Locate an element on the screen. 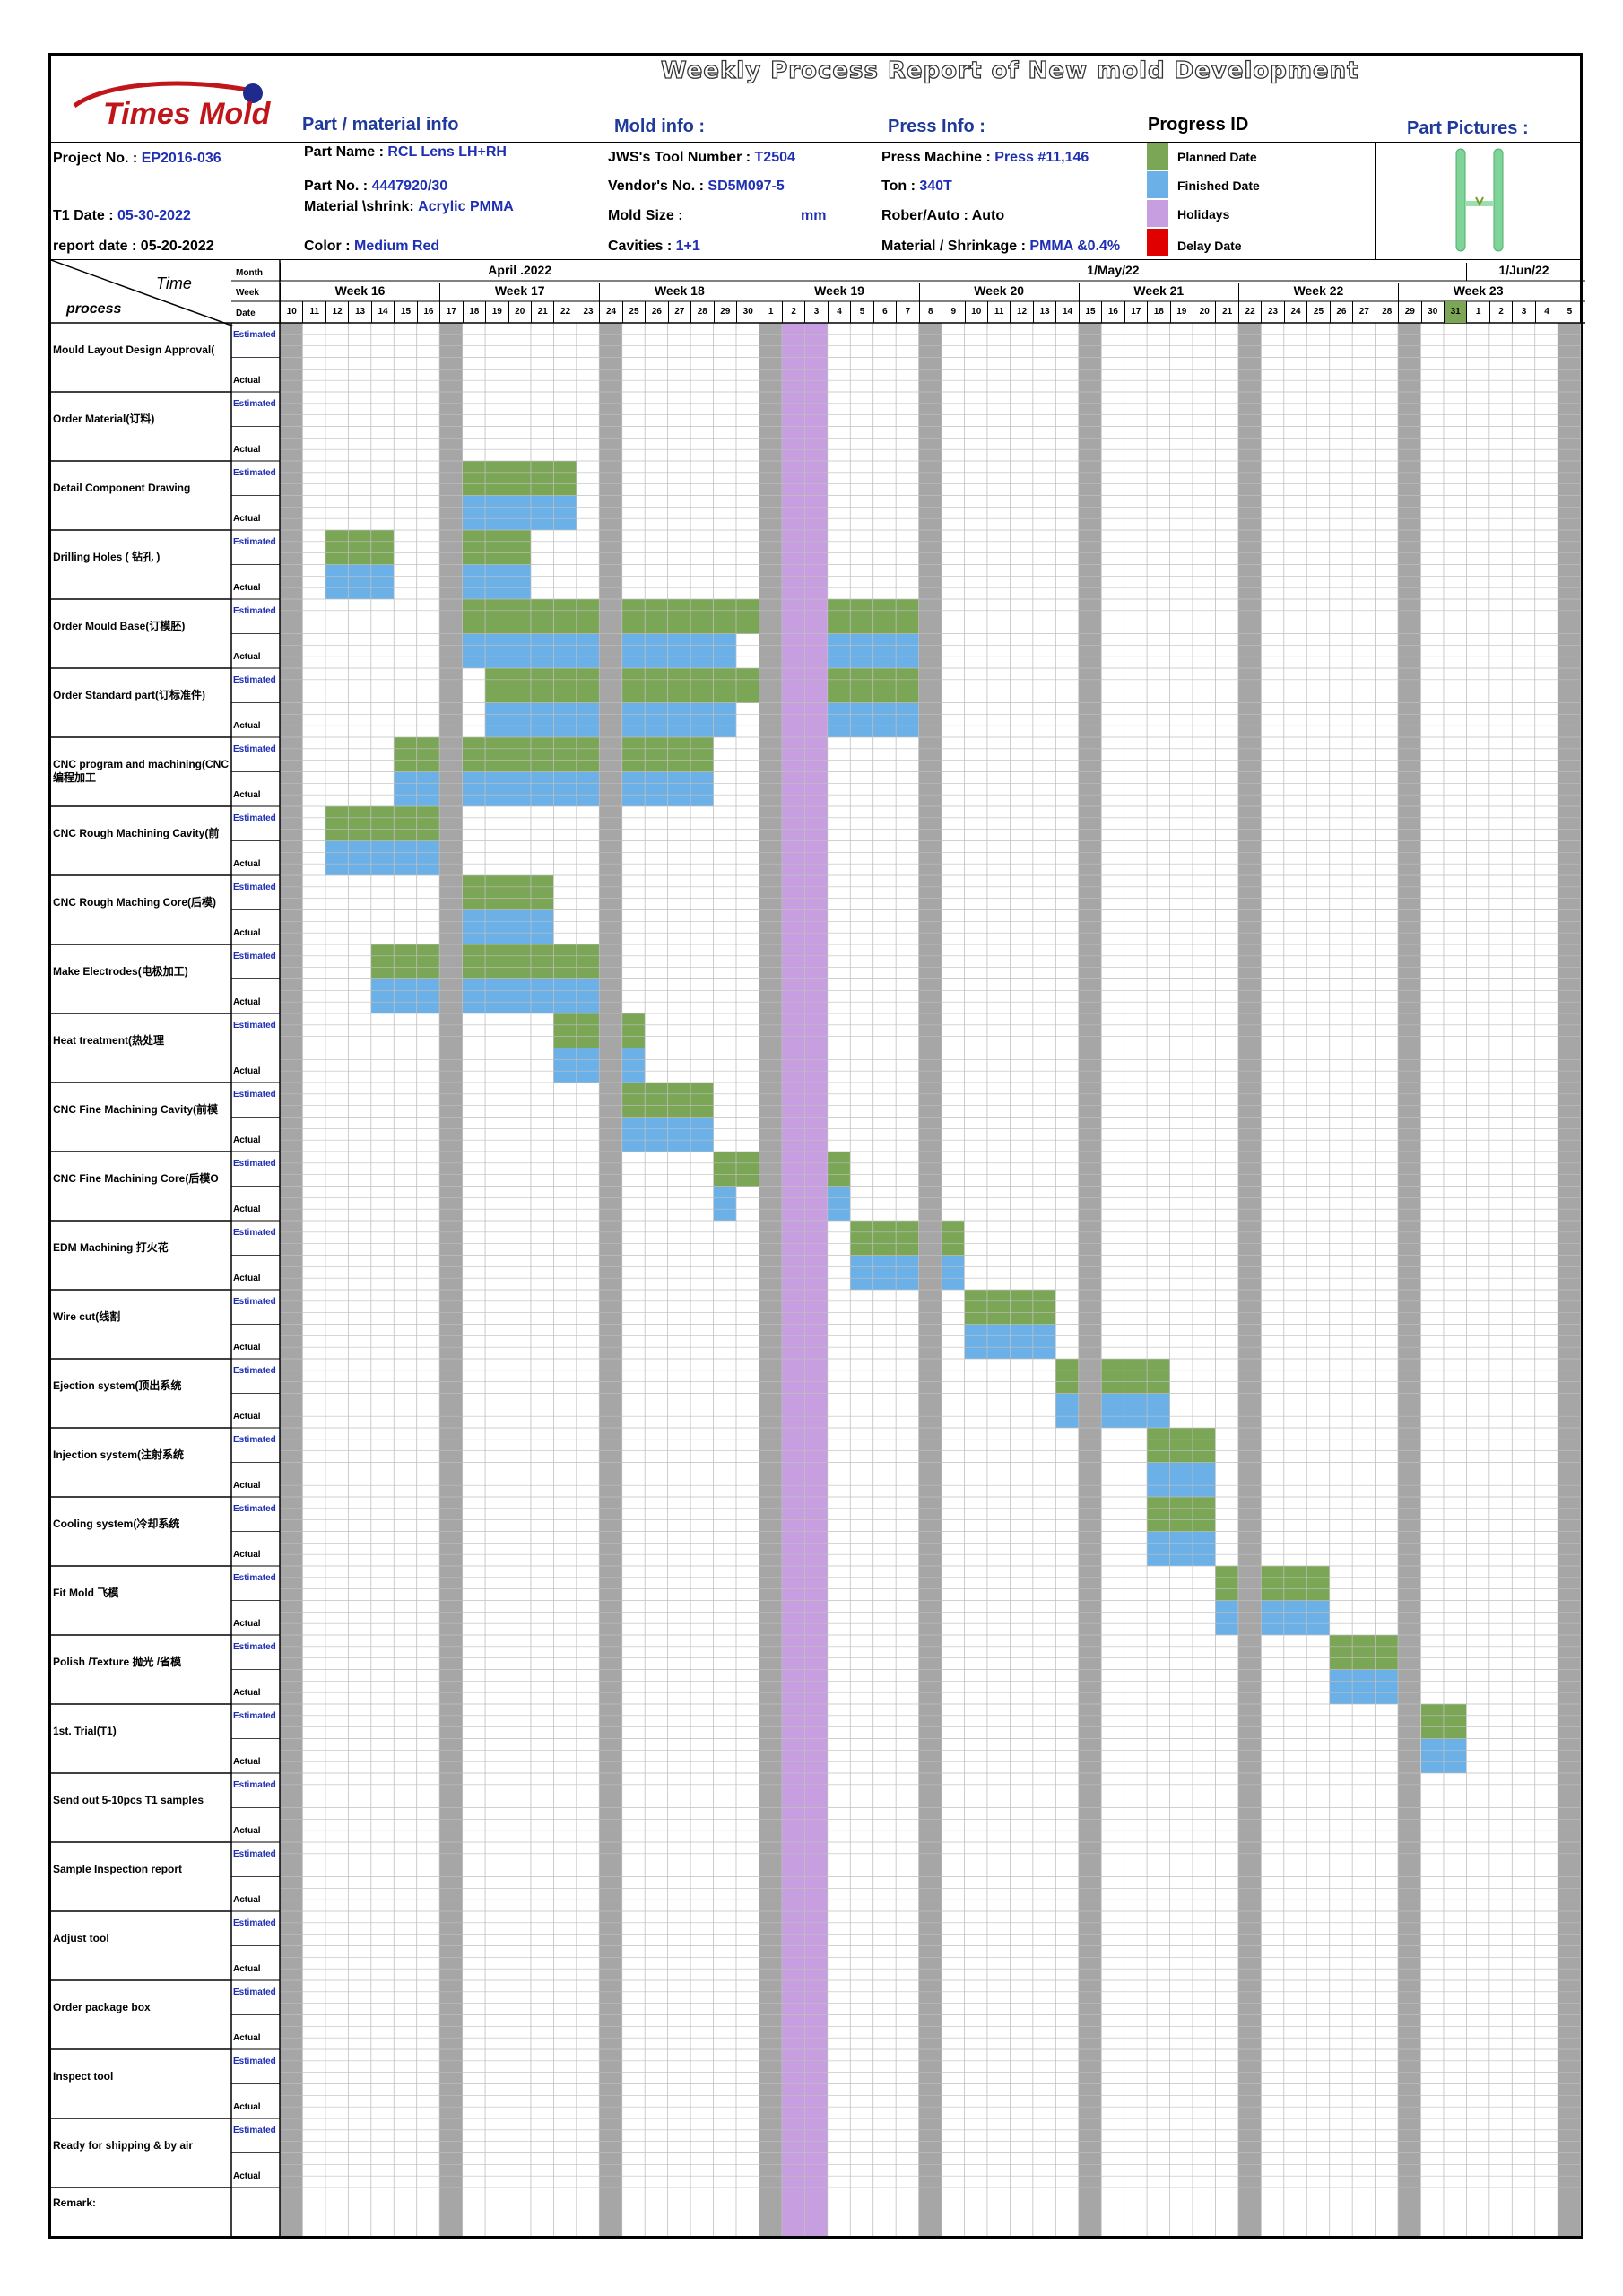 The width and height of the screenshot is (1623, 2296). date-header: 20 is located at coordinates (519, 312).